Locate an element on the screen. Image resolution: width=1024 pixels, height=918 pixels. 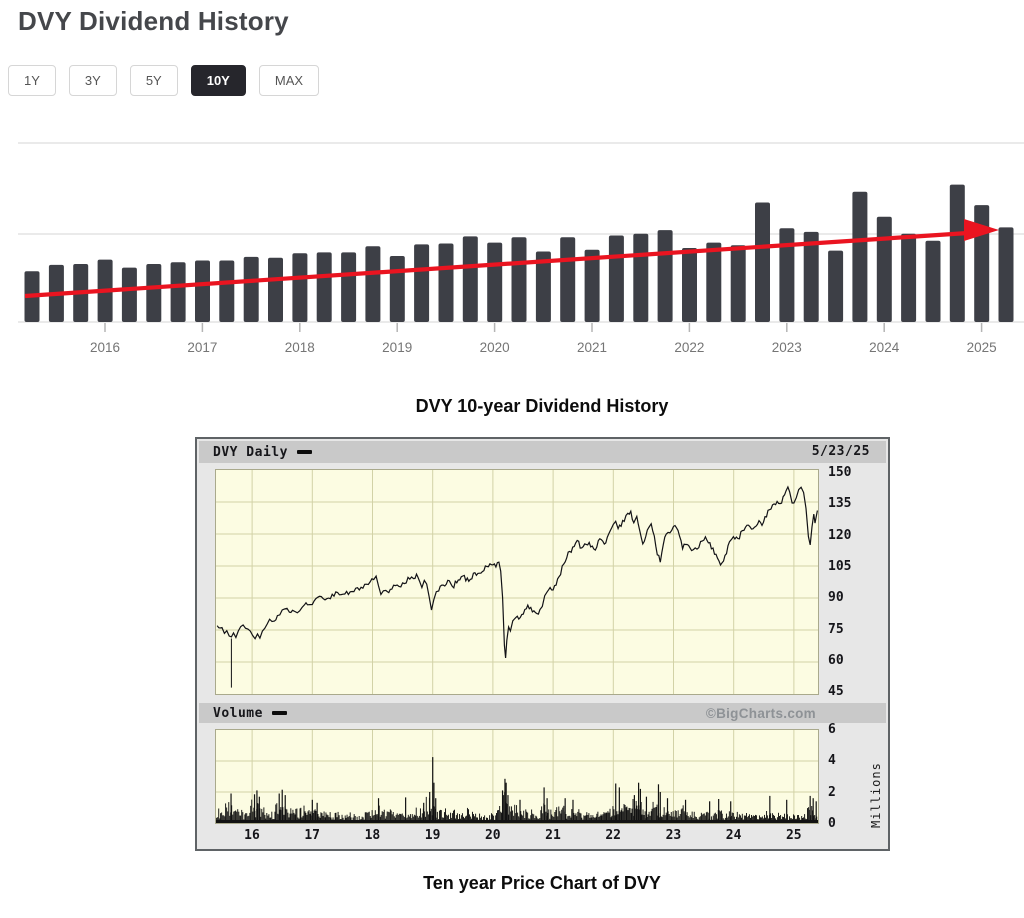
svg-text: 2021 is located at coordinates (592, 347).